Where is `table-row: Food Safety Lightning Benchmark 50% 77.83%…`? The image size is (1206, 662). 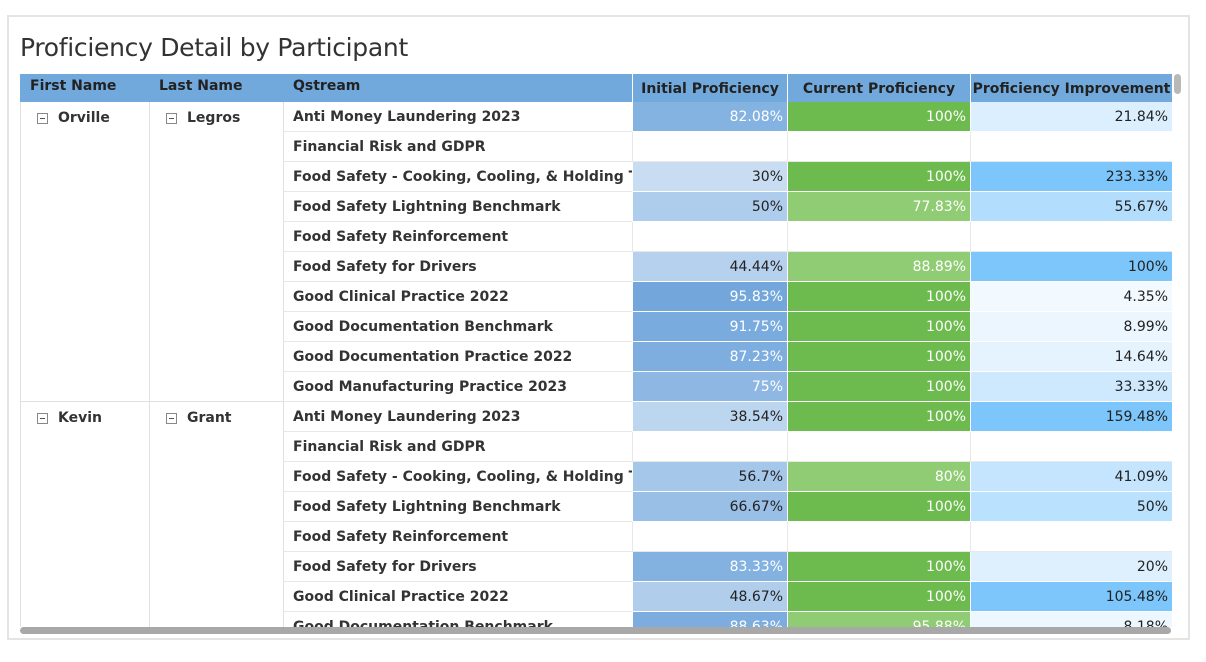
table-row: Food Safety Lightning Benchmark 50% 77.83%… is located at coordinates (596, 207).